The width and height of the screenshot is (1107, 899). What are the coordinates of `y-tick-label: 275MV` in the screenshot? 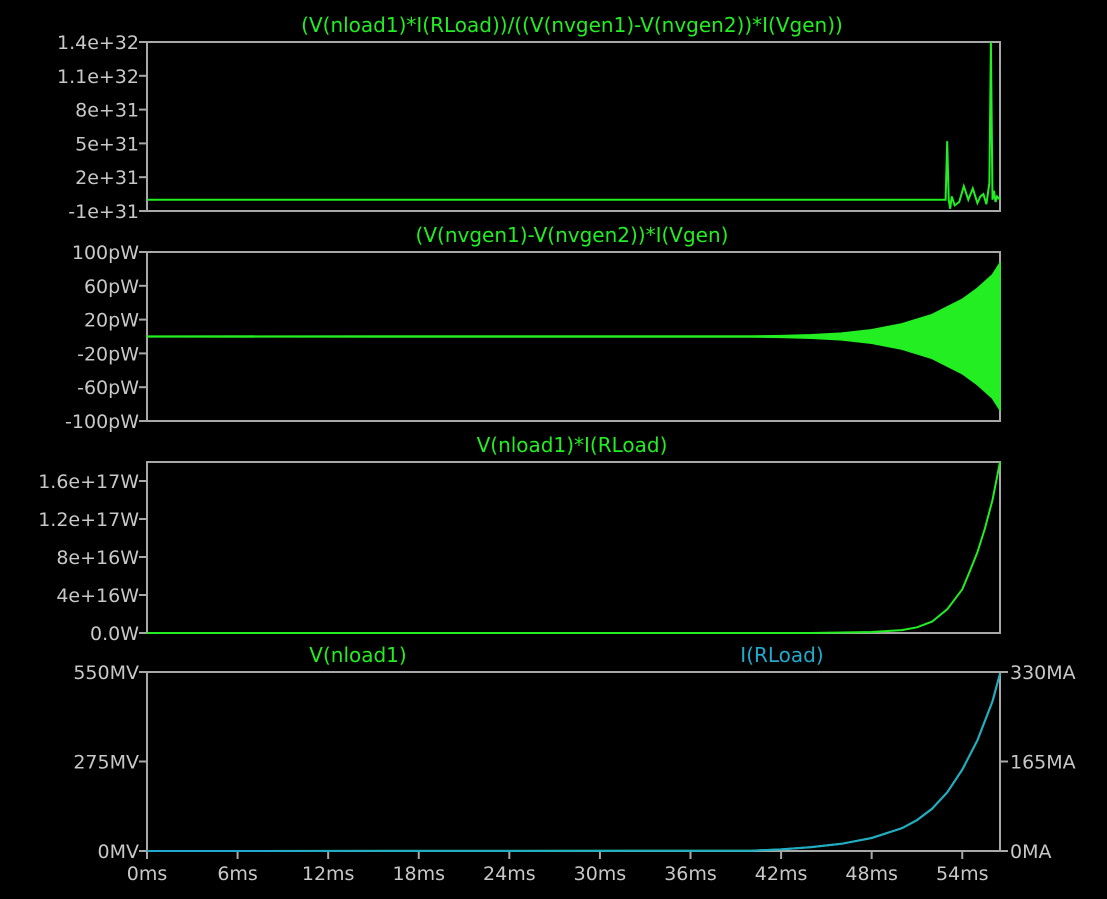 It's located at (106, 763).